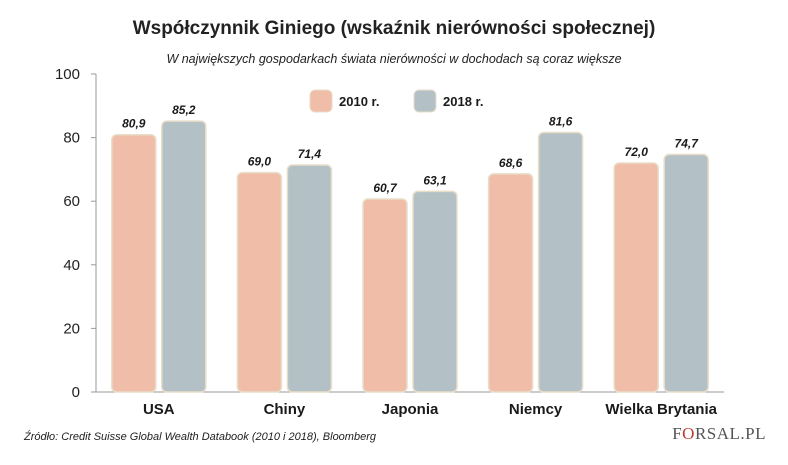 This screenshot has width=788, height=465. What do you see at coordinates (184, 110) in the screenshot?
I see `bar-value-label: 85,2` at bounding box center [184, 110].